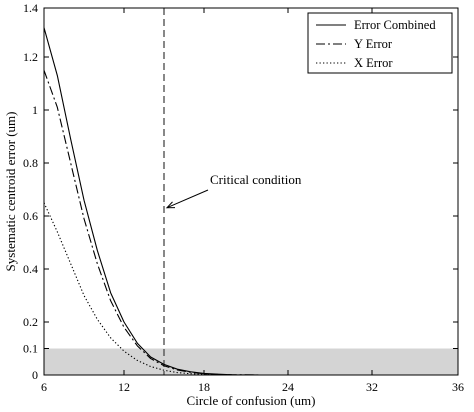 This screenshot has height=412, width=474. Describe the element at coordinates (30, 8) in the screenshot. I see `y-tick-label: 1.4` at that location.